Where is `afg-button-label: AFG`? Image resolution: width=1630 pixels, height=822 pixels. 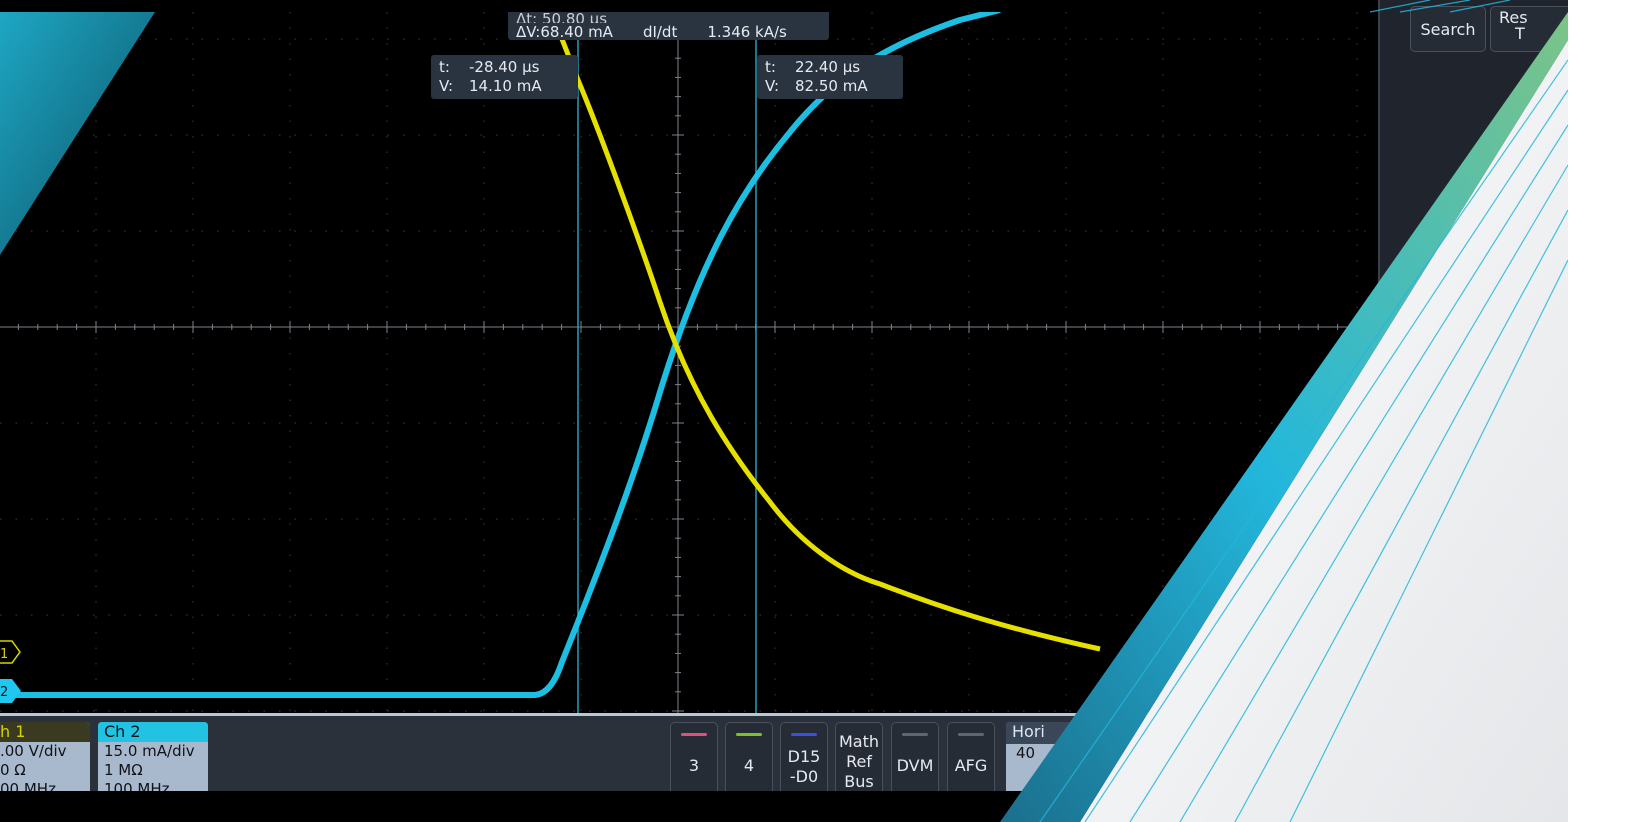 afg-button-label: AFG is located at coordinates (971, 765).